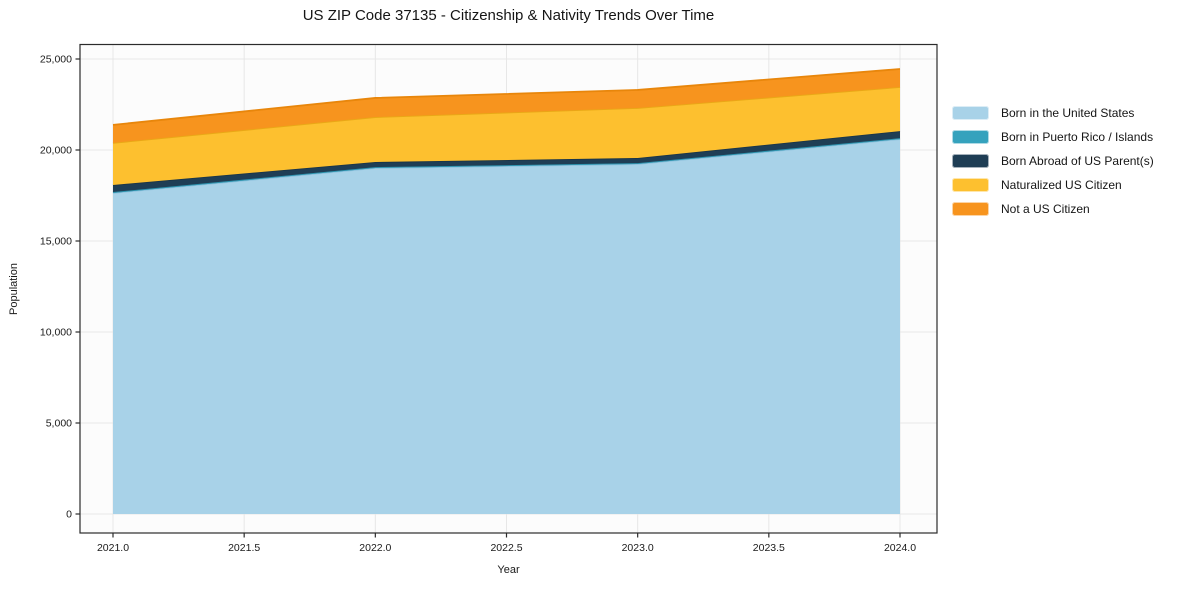 This screenshot has height=590, width=1189. I want to click on x-axis-label: Year, so click(508, 570).